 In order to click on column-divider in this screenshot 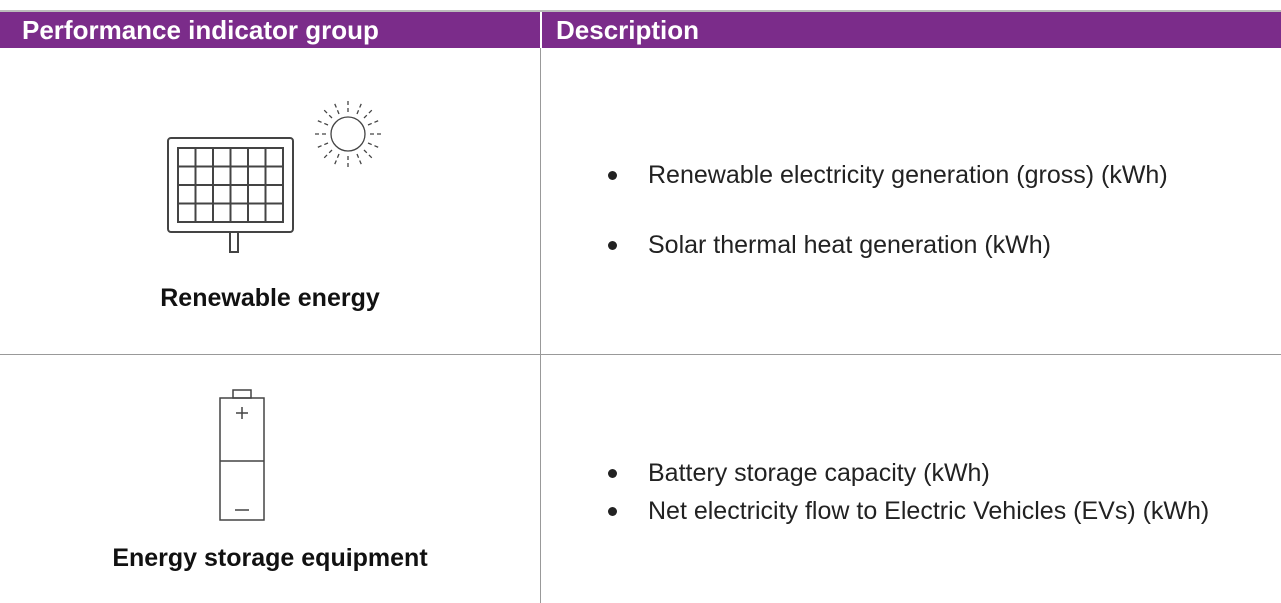, I will do `click(540, 325)`.